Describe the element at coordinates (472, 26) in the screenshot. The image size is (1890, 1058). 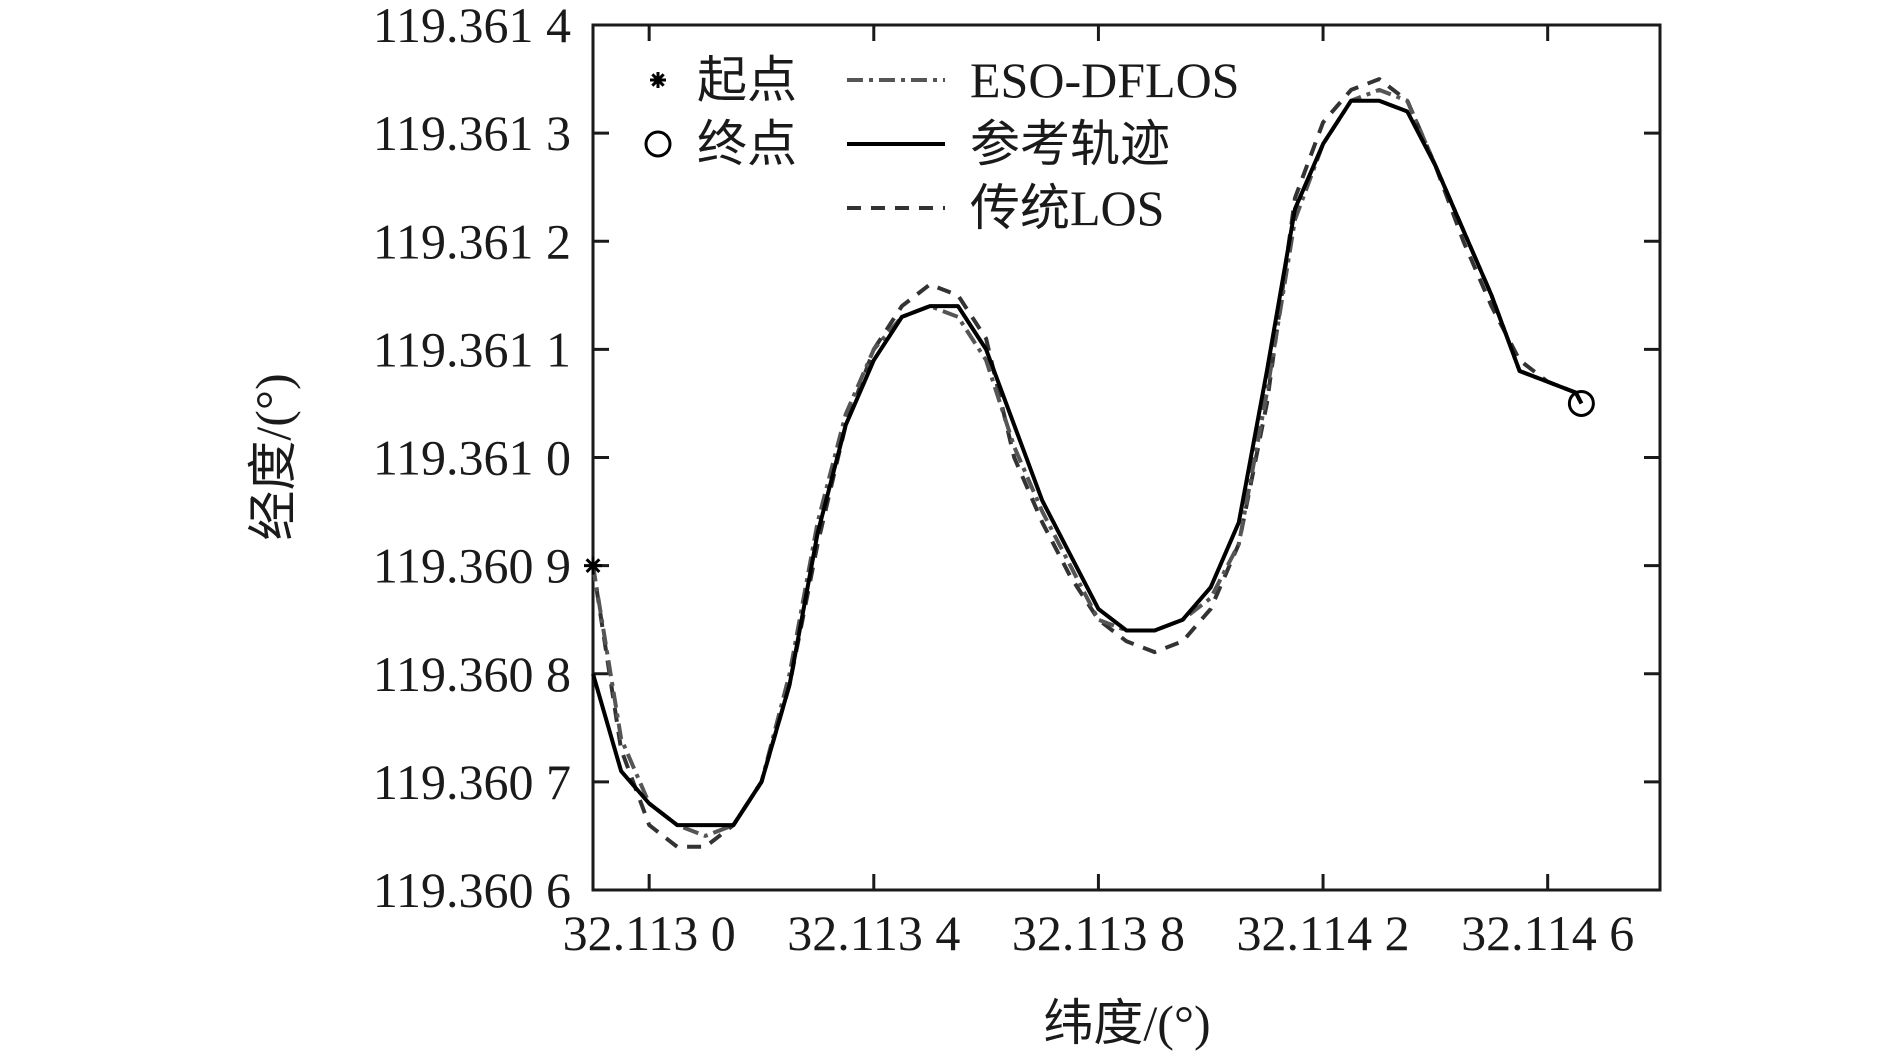
I see `y-tick-label: 119.361 4` at that location.